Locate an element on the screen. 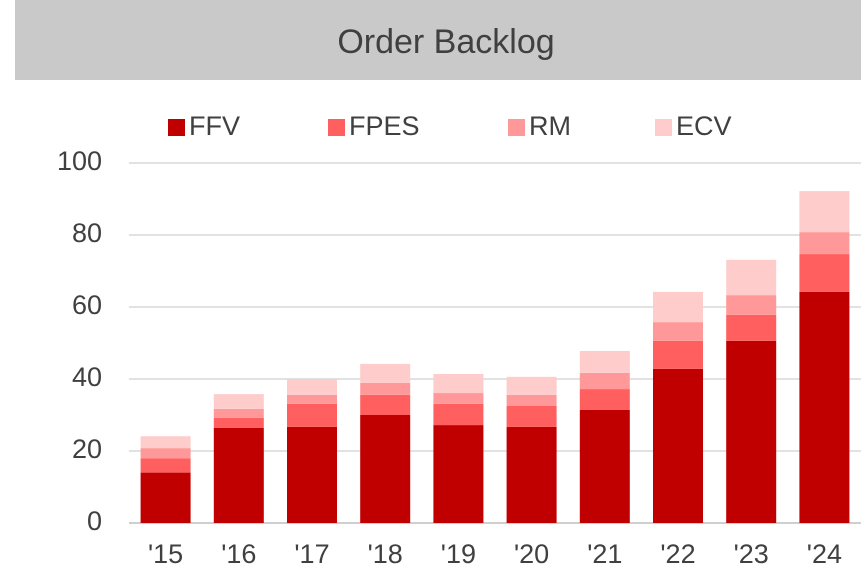 Image resolution: width=861 pixels, height=572 pixels. y-tick-label: 100 is located at coordinates (79, 161).